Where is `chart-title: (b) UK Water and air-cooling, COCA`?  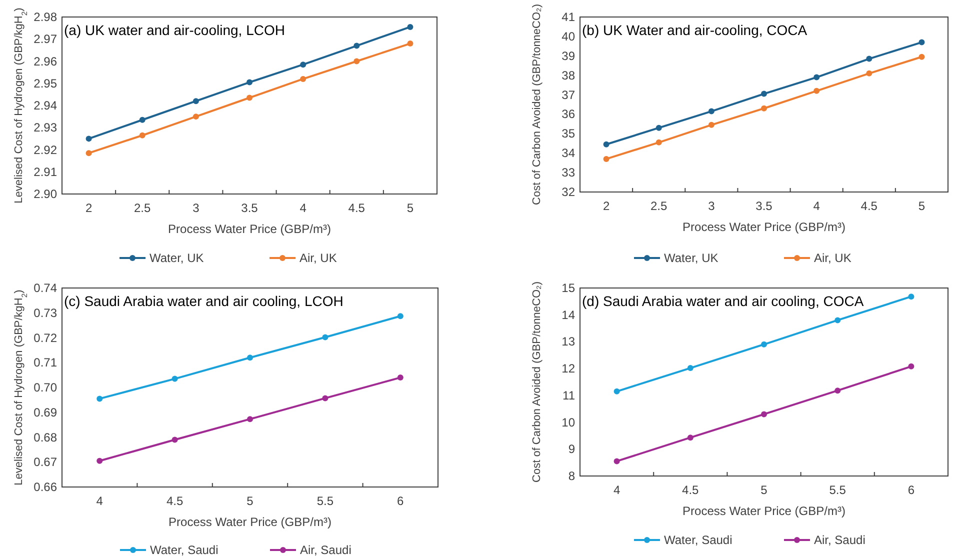 chart-title: (b) UK Water and air-cooling, COCA is located at coordinates (695, 30).